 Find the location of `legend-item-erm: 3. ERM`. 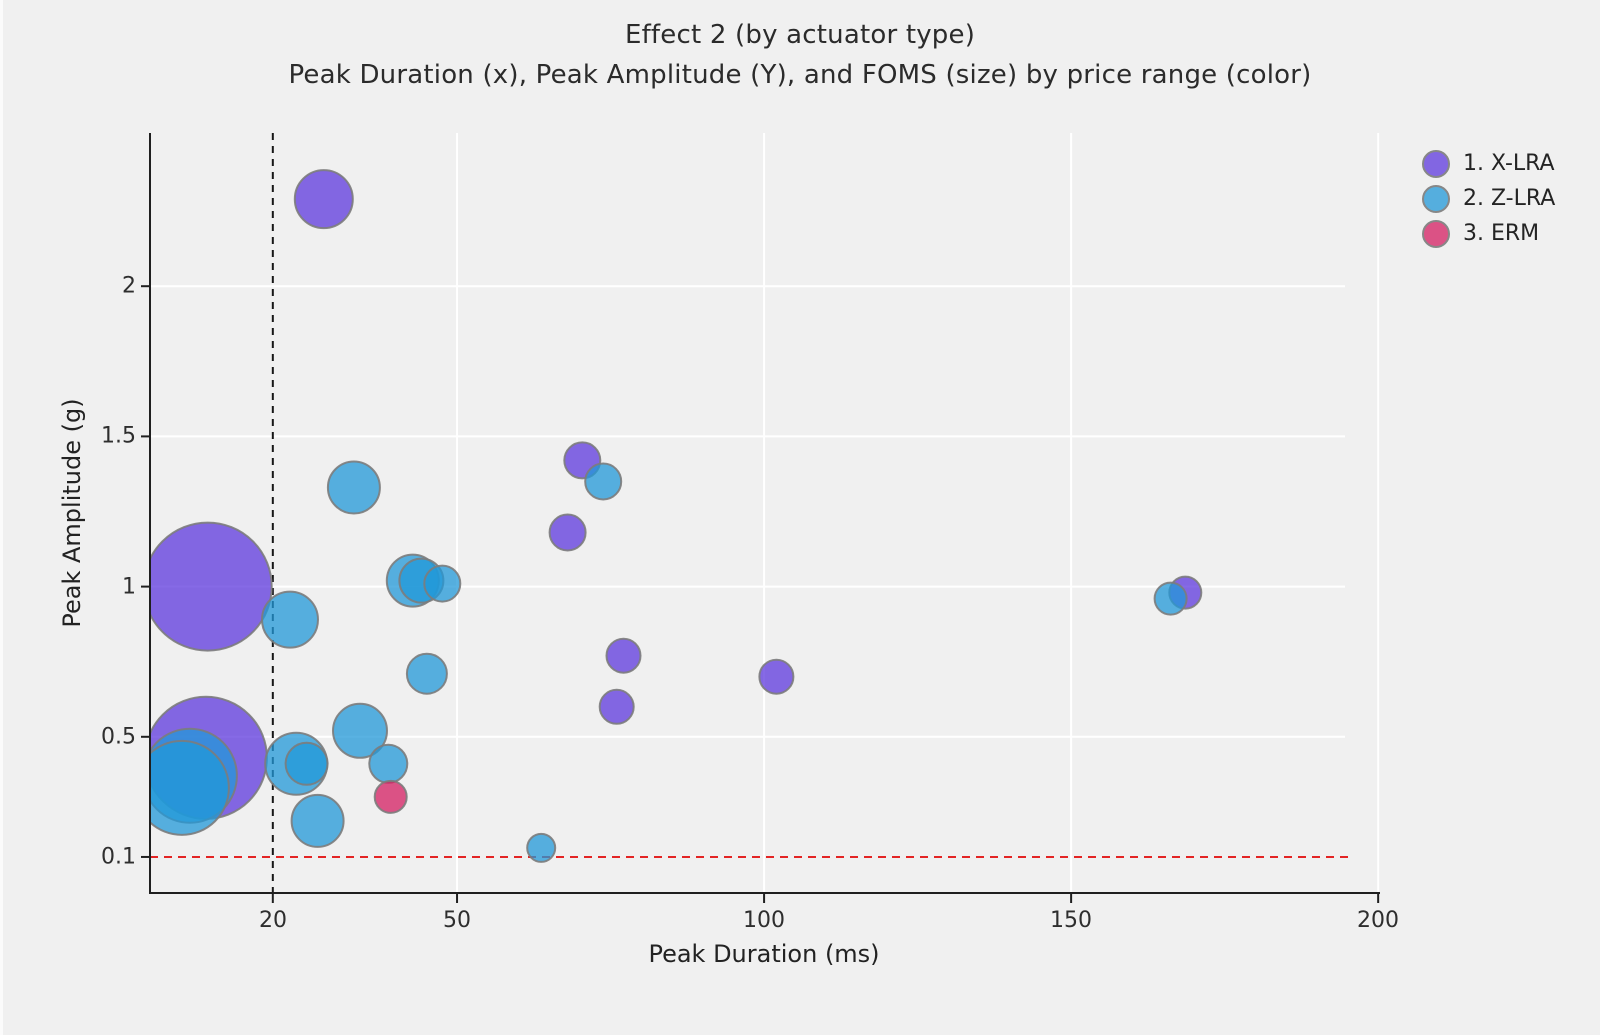

legend-item-erm: 3. ERM is located at coordinates (1488, 233).